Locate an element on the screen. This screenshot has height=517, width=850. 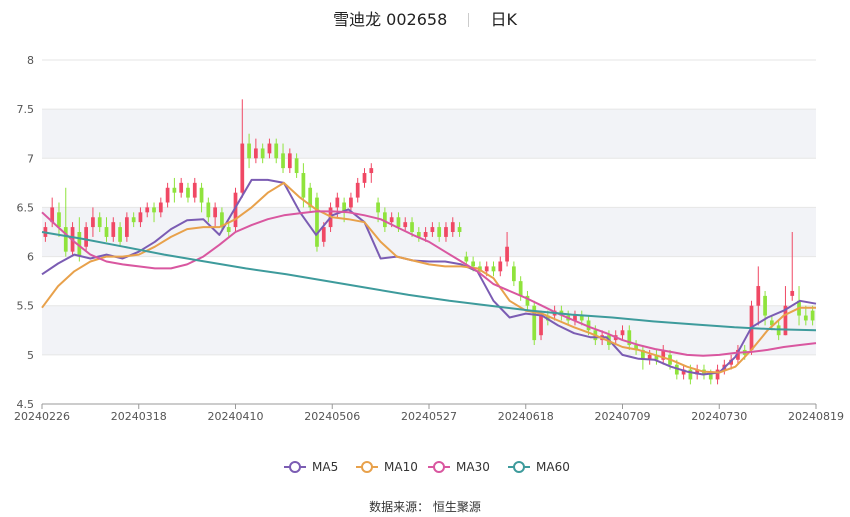
x-tick-label: 20240410 is located at coordinates (236, 416).